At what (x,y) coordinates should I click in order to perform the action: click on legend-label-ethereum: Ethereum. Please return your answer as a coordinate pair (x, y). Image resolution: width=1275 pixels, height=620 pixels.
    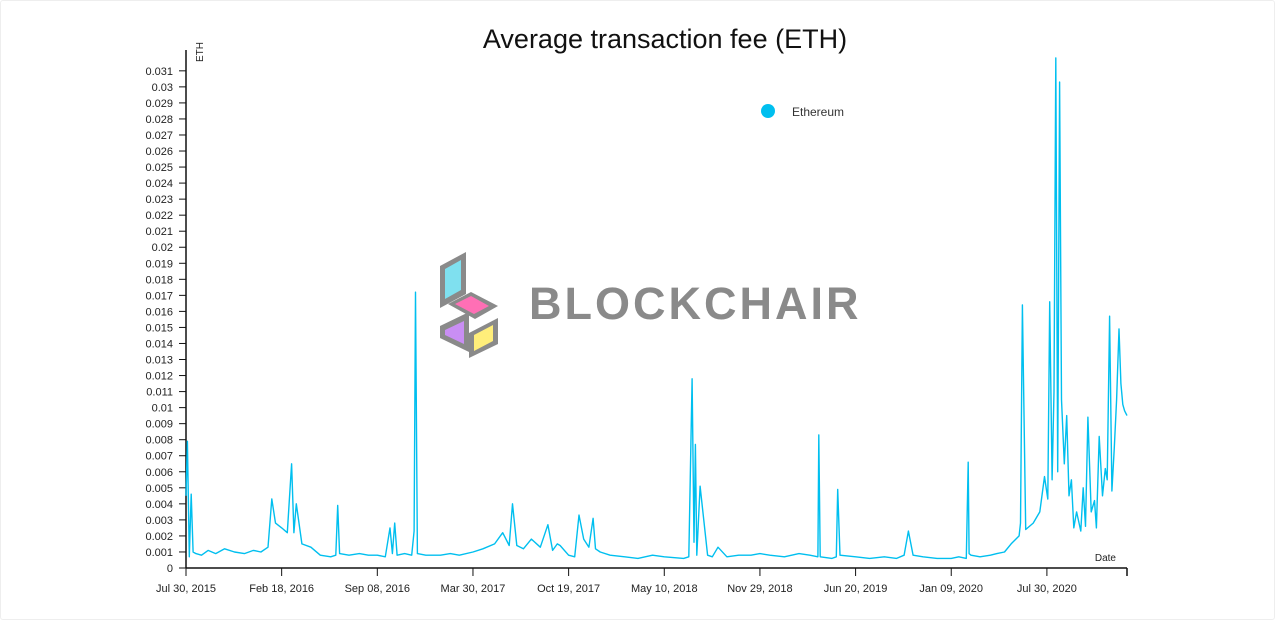
    Looking at the image, I should click on (818, 112).